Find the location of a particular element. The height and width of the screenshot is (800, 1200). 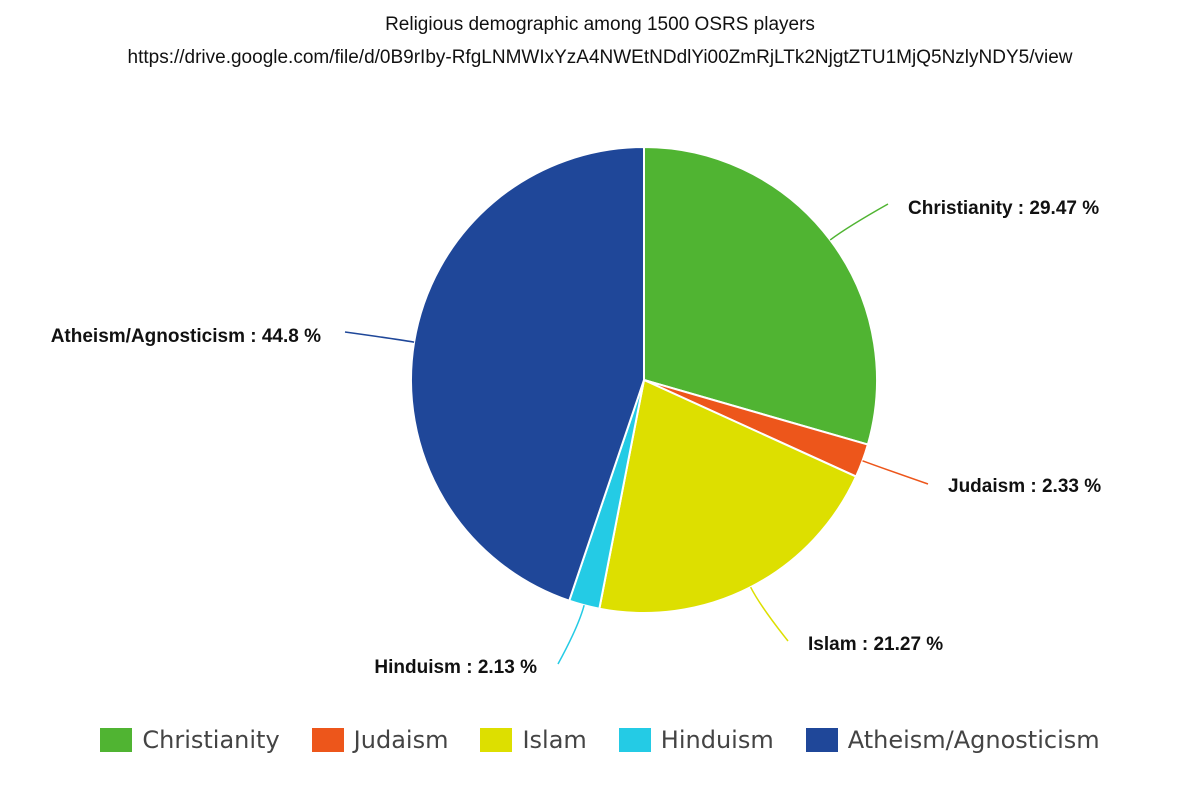

legend-label: Christianity is located at coordinates (211, 740).